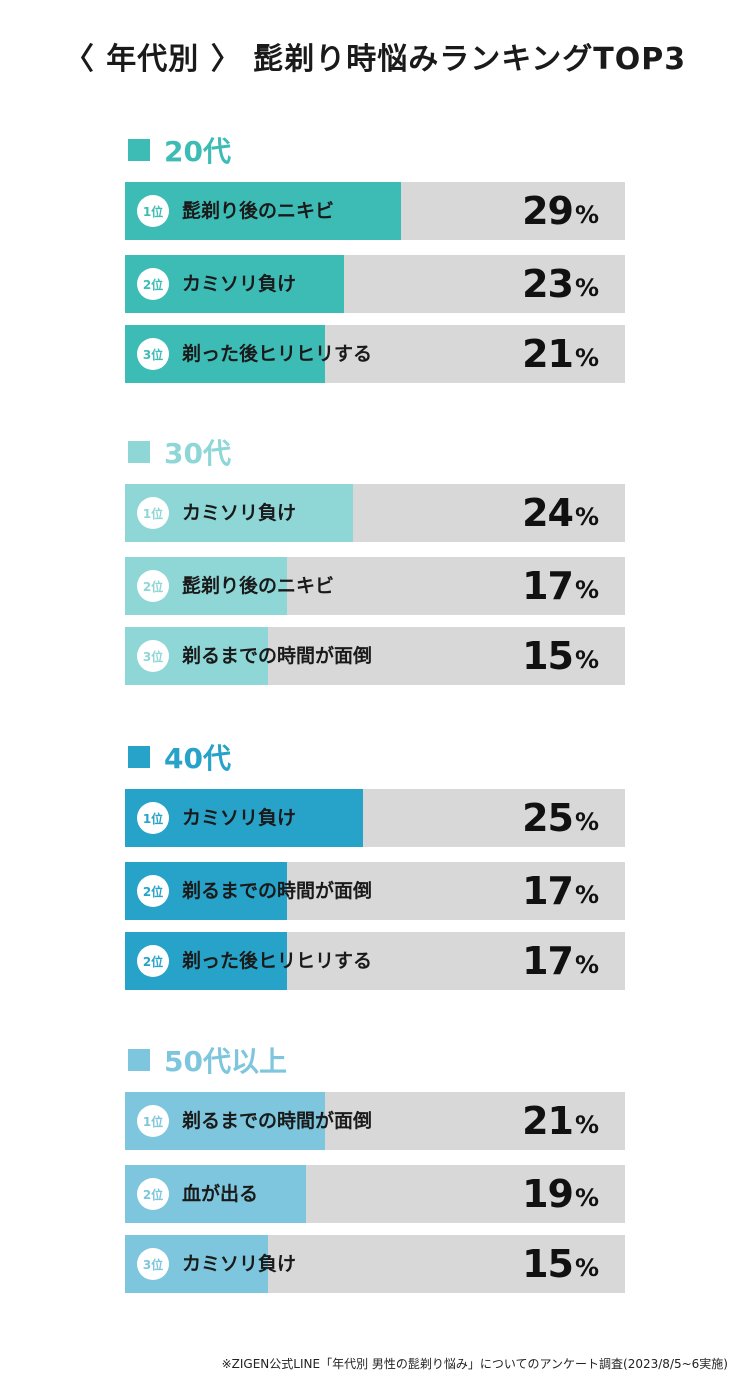  Describe the element at coordinates (375, 1264) in the screenshot. I see `ranking-row: 3位 カミソリ負け 15%` at that location.